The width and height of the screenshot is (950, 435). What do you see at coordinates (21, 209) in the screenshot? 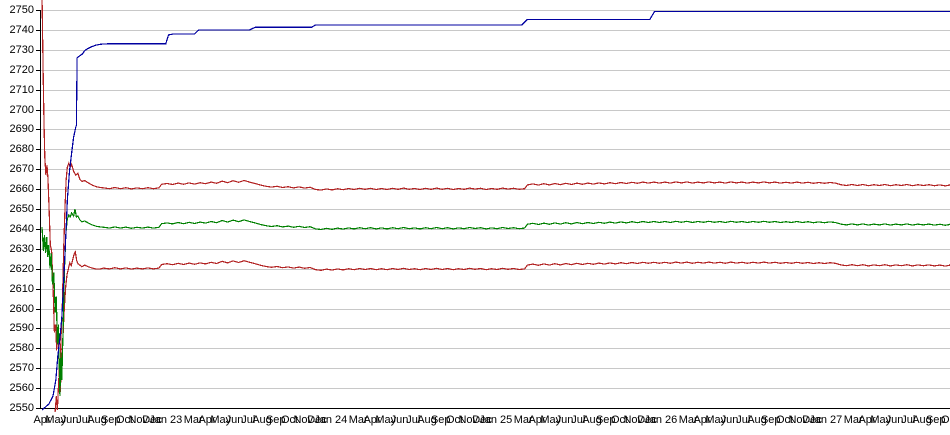
I see `y-axis-label: 2650` at bounding box center [21, 209].